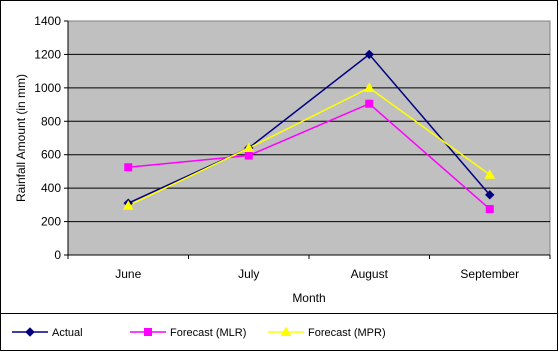  Describe the element at coordinates (47, 88) in the screenshot. I see `y-tick-label: 1000` at that location.